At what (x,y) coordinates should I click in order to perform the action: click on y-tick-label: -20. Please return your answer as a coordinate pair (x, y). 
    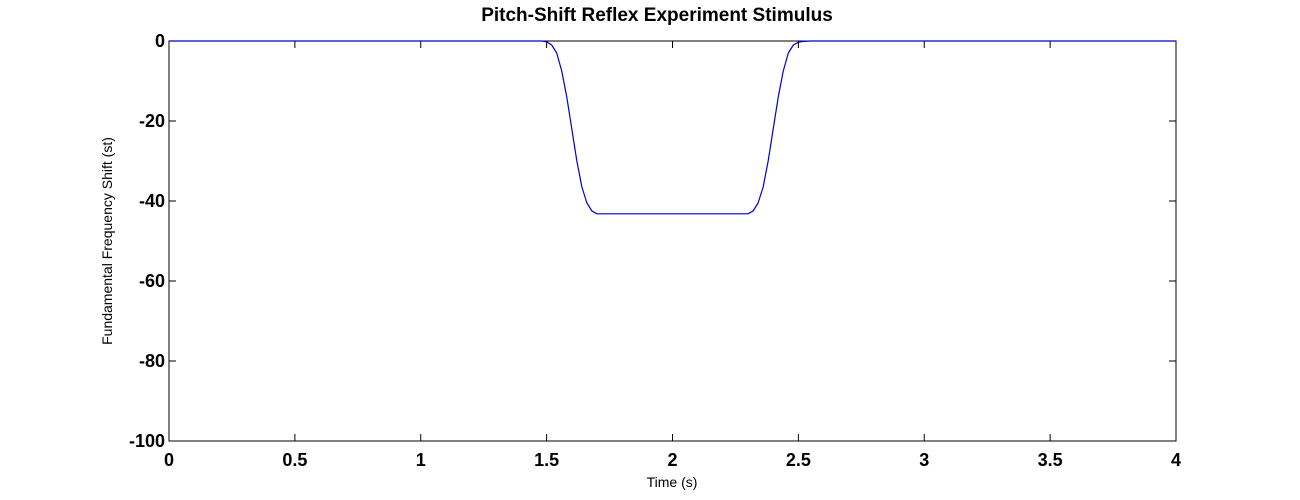
    Looking at the image, I should click on (152, 121).